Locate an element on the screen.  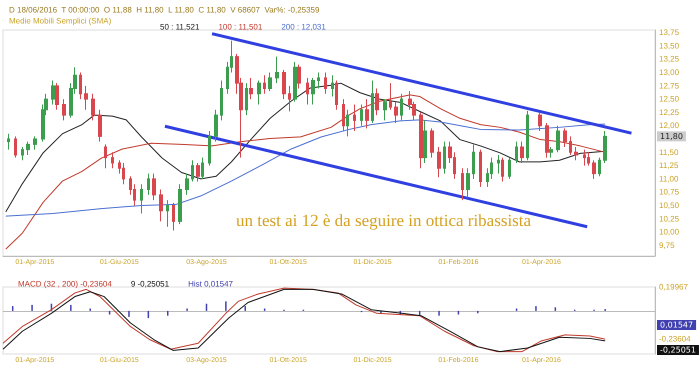
y-tick-label: 13,25 is located at coordinates (669, 59).